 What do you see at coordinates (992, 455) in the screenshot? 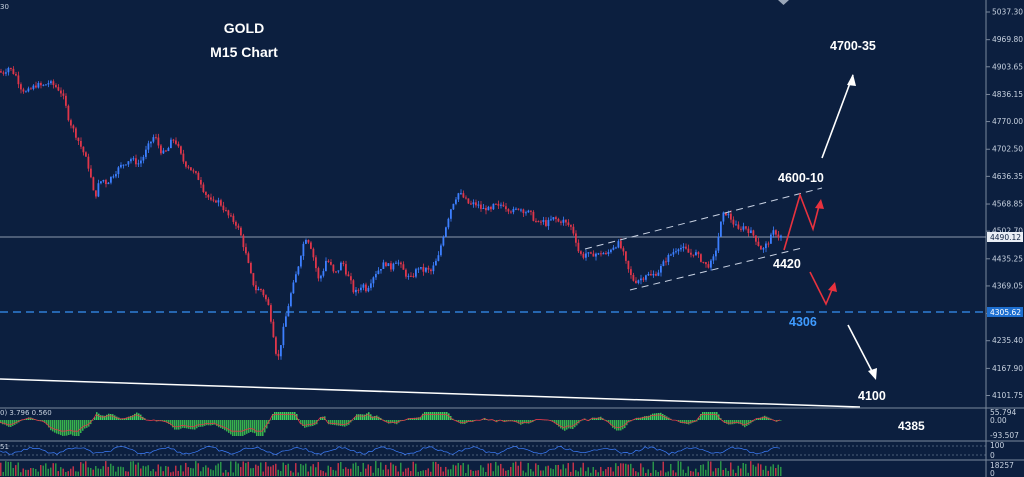
I see `indicator-tick-bottom: 0` at bounding box center [992, 455].